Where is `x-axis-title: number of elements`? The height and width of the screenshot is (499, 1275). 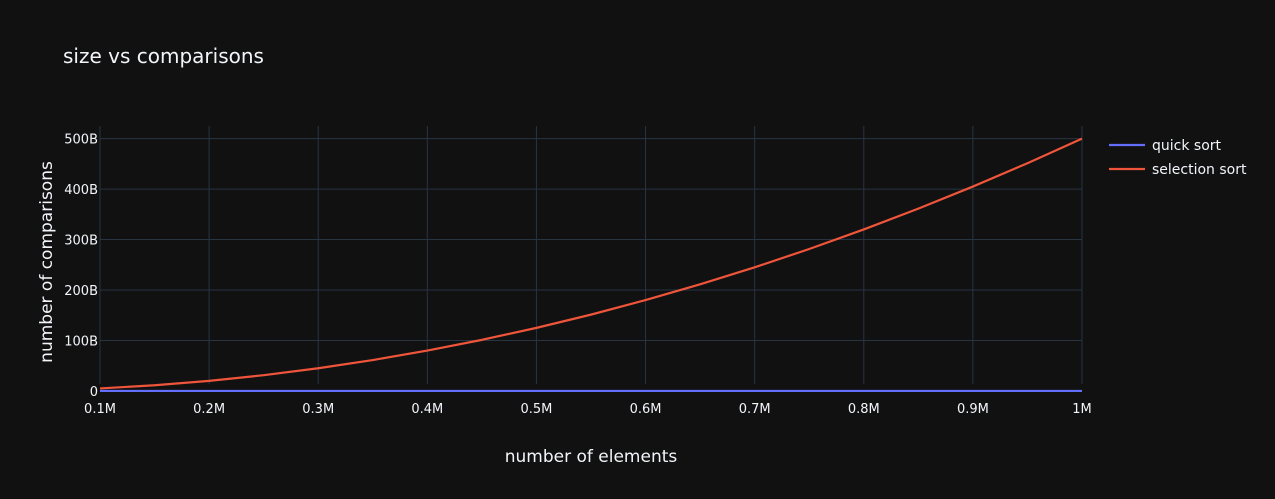
x-axis-title: number of elements is located at coordinates (591, 457).